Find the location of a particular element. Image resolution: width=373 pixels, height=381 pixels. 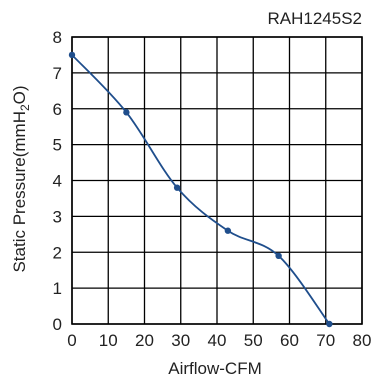

chart-title: RAH1245S2 is located at coordinates (314, 18).